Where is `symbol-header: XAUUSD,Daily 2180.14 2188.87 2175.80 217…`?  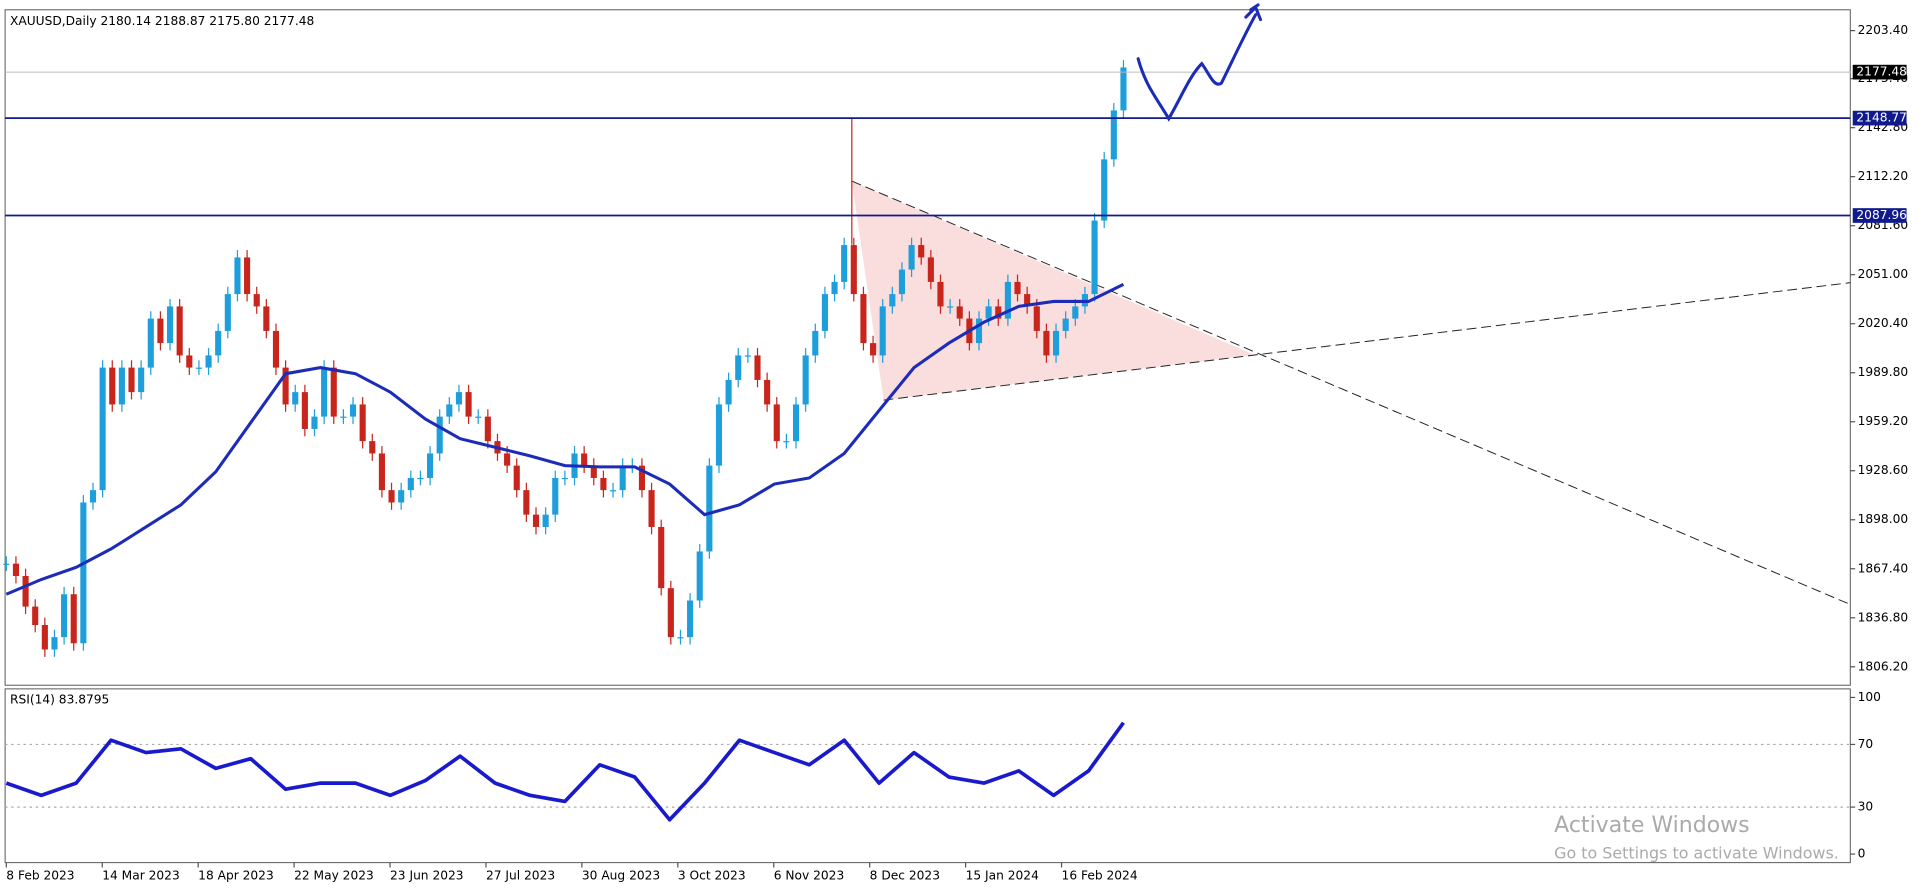 symbol-header: XAUUSD,Daily 2180.14 2188.87 2175.80 217… is located at coordinates (162, 20).